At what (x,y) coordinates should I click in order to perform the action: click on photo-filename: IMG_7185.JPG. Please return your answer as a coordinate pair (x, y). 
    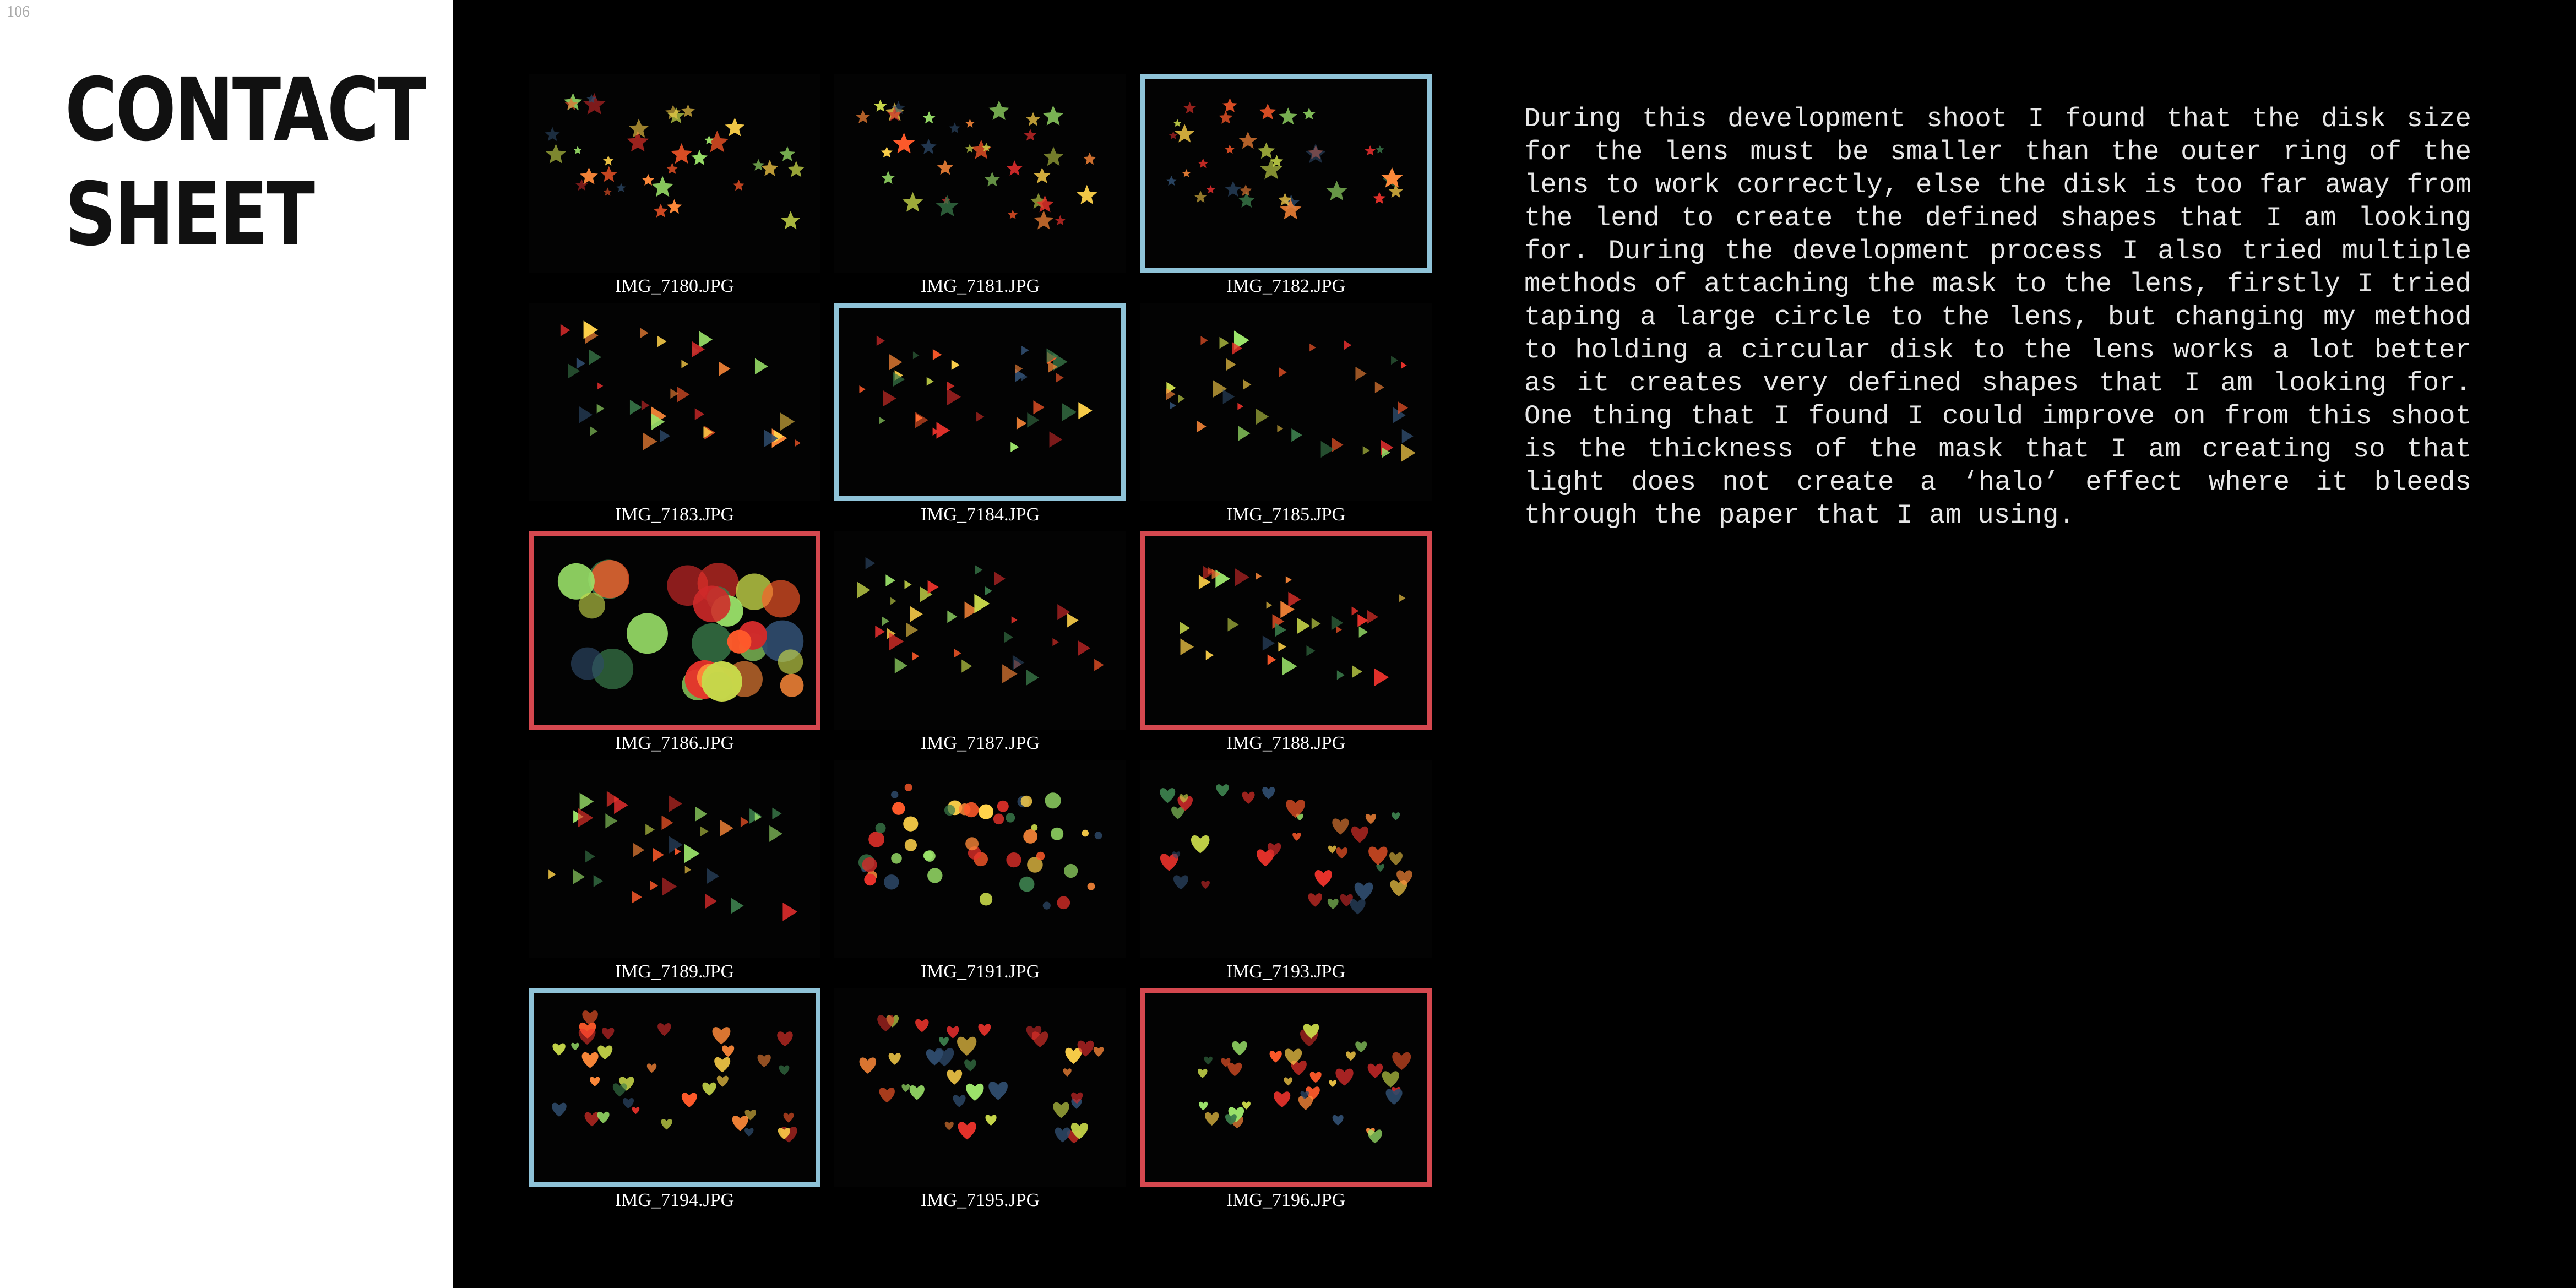
    Looking at the image, I should click on (1286, 514).